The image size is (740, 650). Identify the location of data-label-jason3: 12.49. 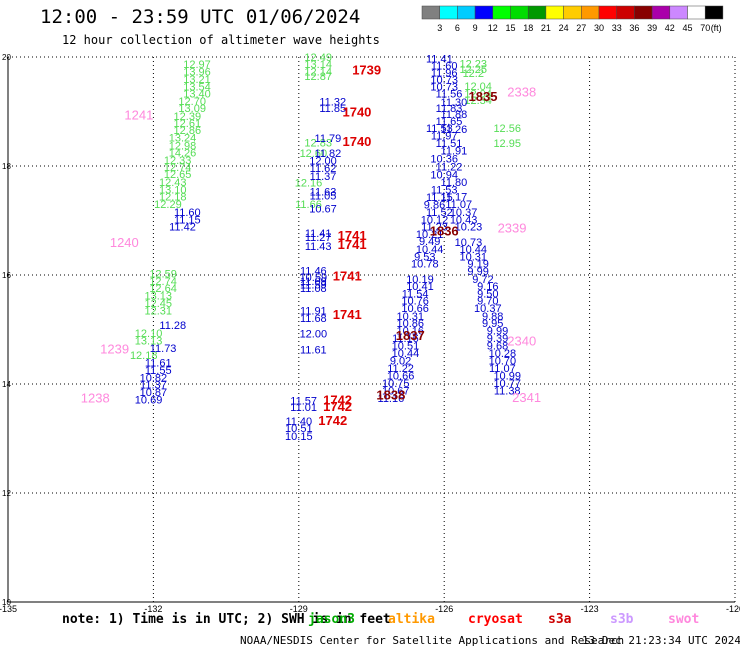
(318, 58).